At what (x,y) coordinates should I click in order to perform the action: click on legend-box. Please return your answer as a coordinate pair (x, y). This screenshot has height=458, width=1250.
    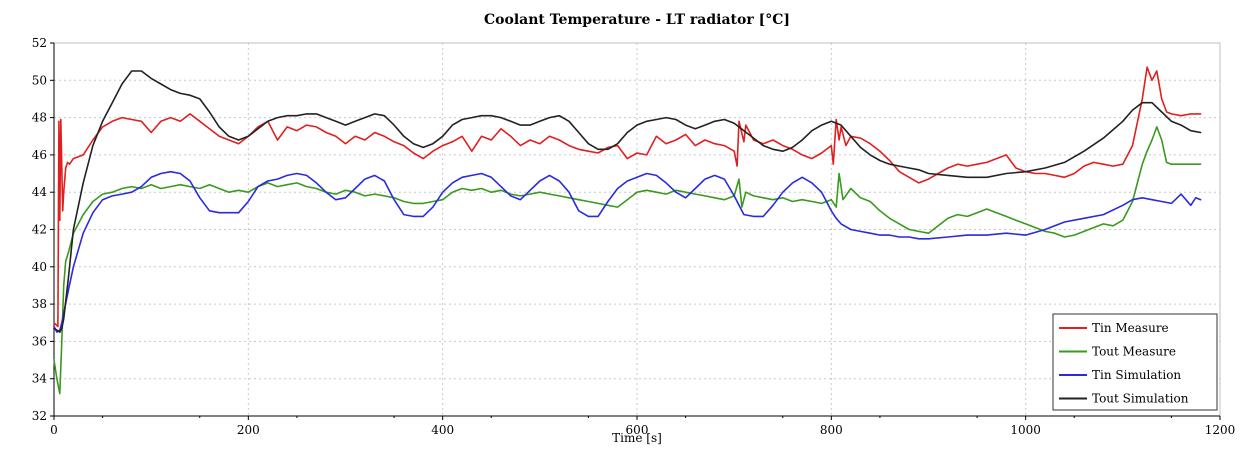
    Looking at the image, I should click on (1135, 362).